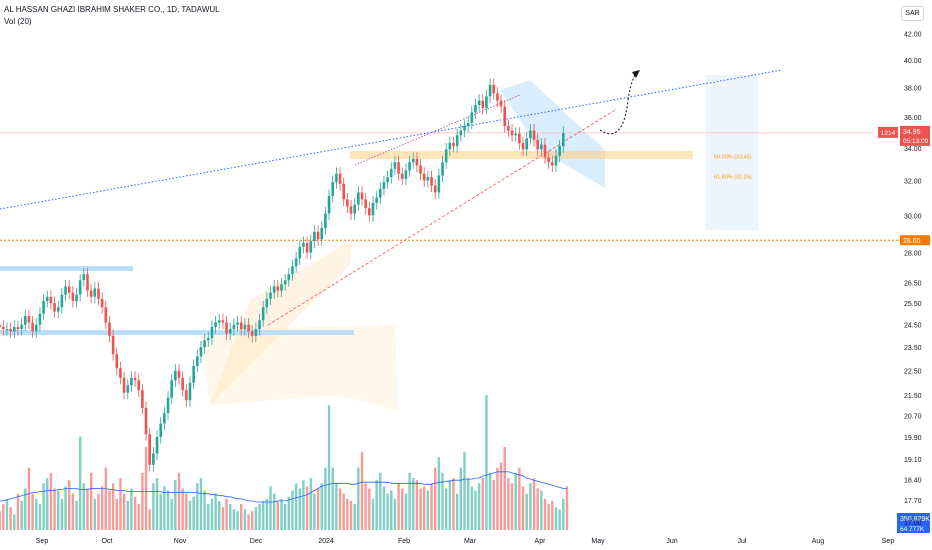 The height and width of the screenshot is (550, 932). I want to click on x-tick-label: Jun, so click(671, 541).